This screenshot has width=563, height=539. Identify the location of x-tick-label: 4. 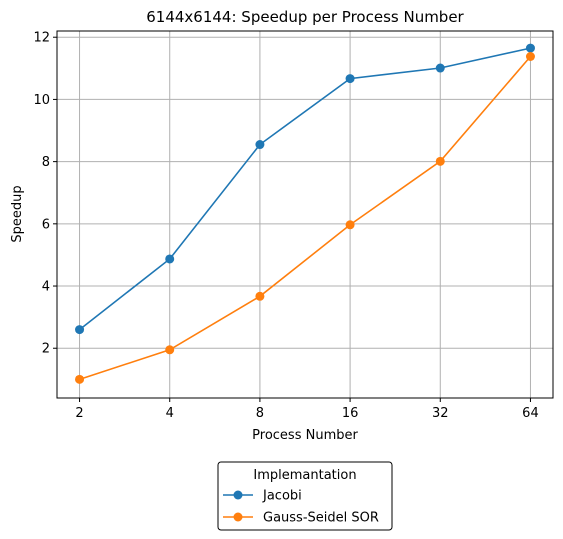
(170, 413).